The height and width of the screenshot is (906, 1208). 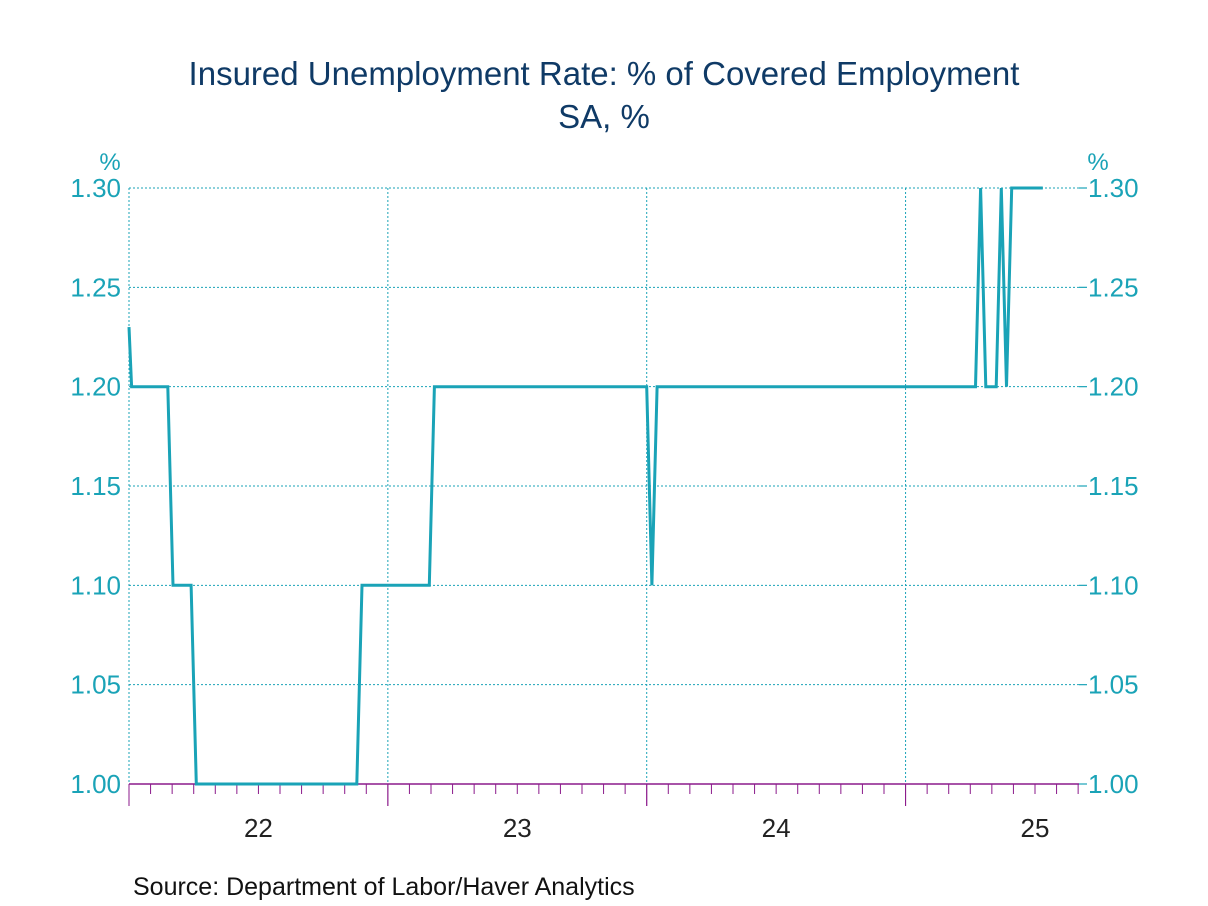 I want to click on y-tick-label-left-2: 1.10, so click(x=95, y=585).